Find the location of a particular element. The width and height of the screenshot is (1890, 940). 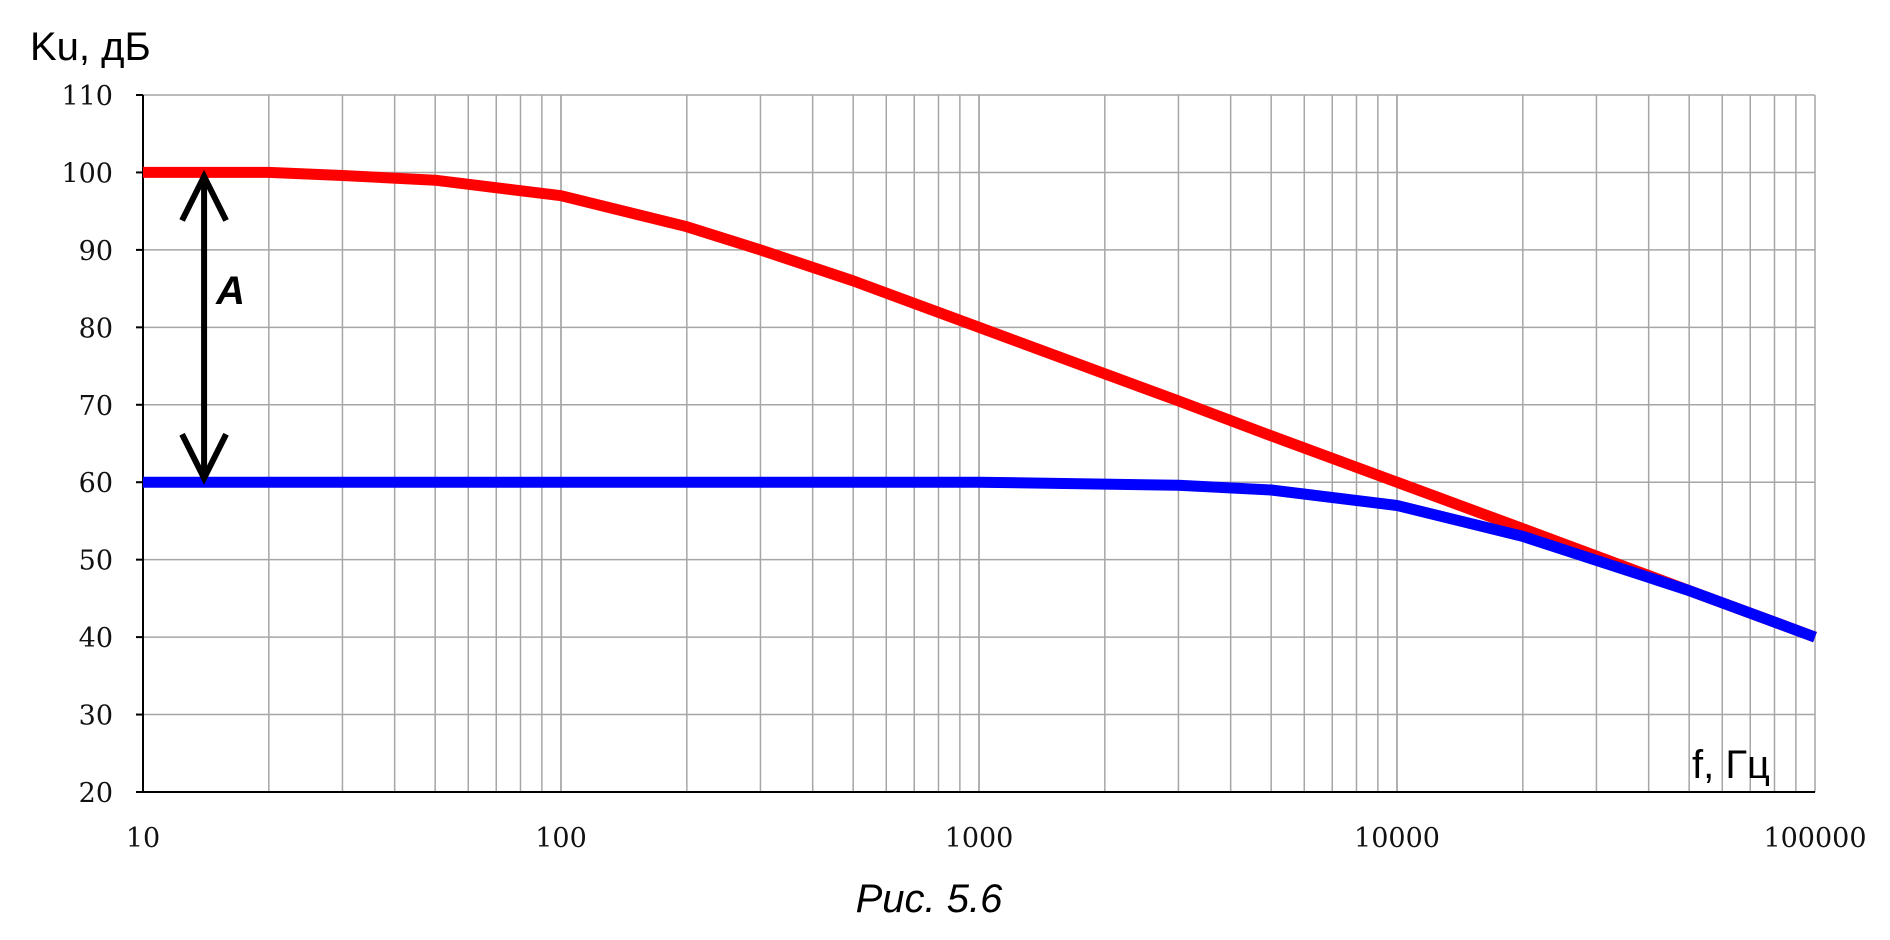

y-axis-title: Ku, дБ is located at coordinates (90, 47).